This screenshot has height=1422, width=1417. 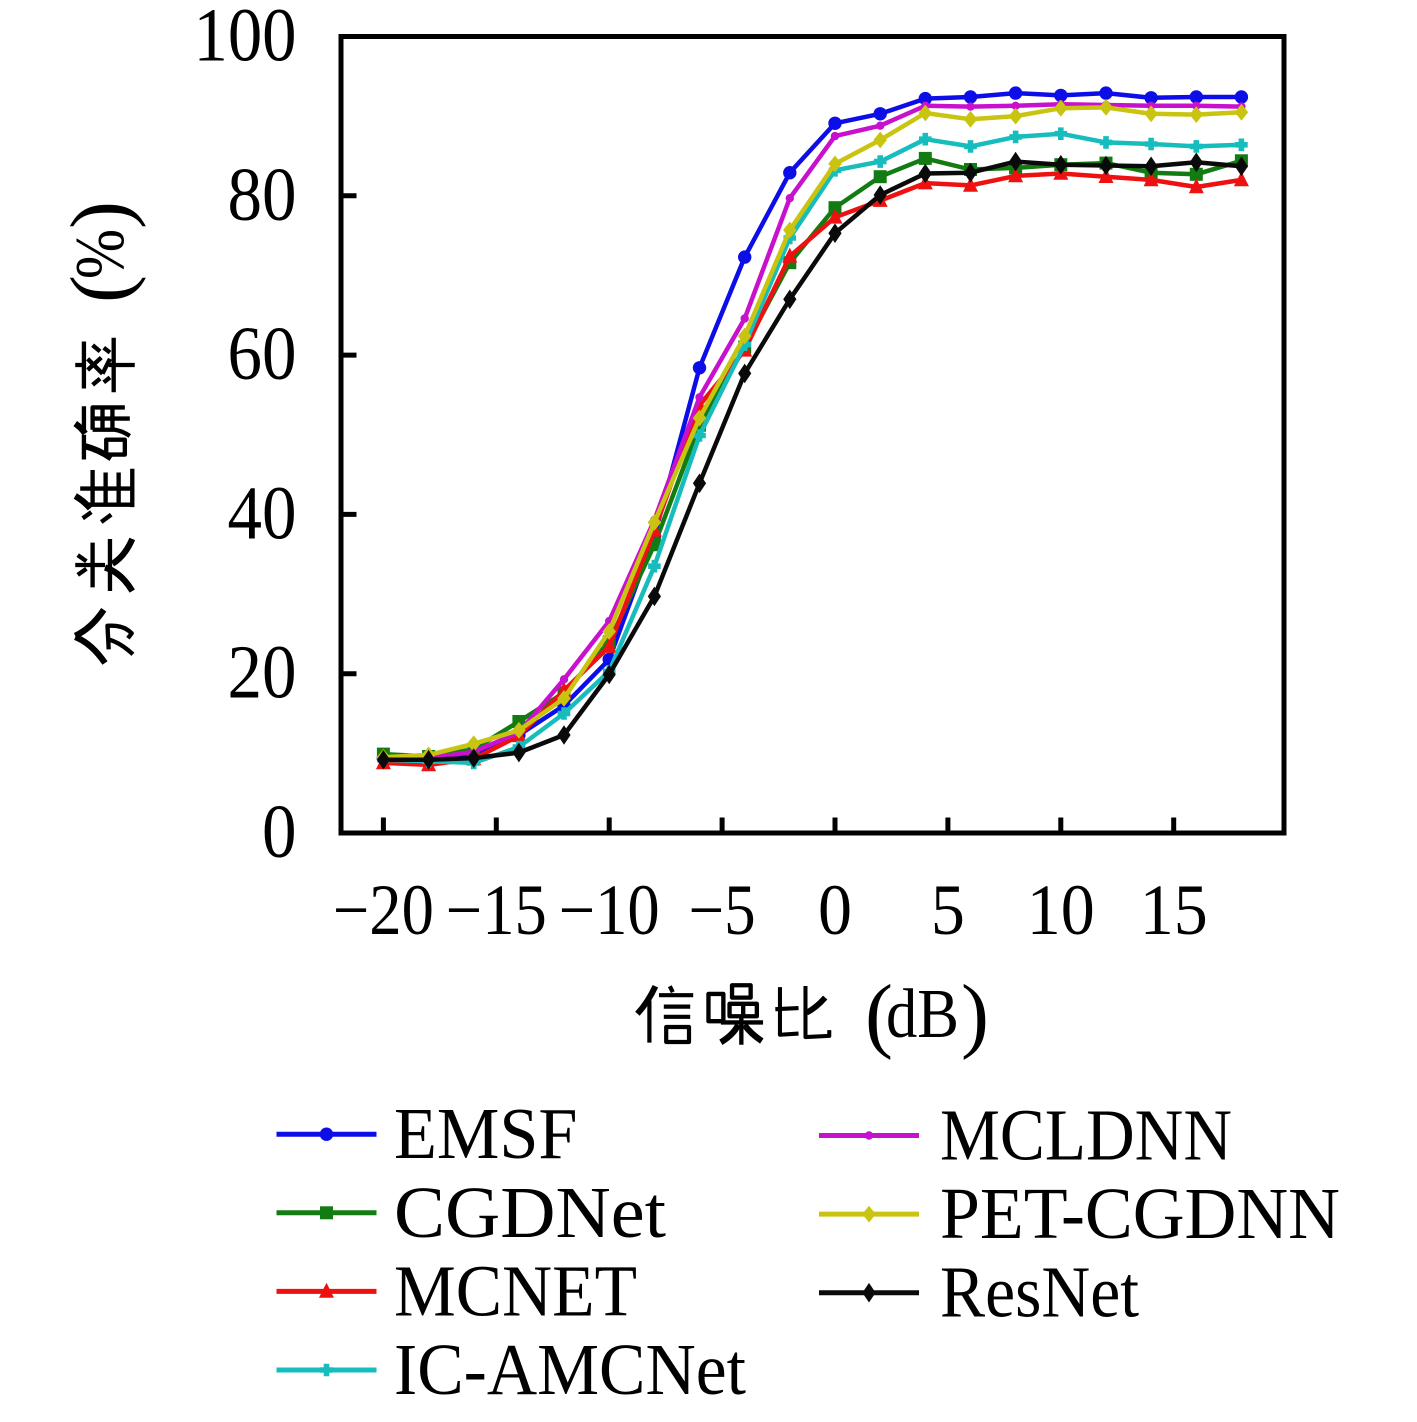 What do you see at coordinates (515, 1290) in the screenshot?
I see `svg-text: MCNET` at bounding box center [515, 1290].